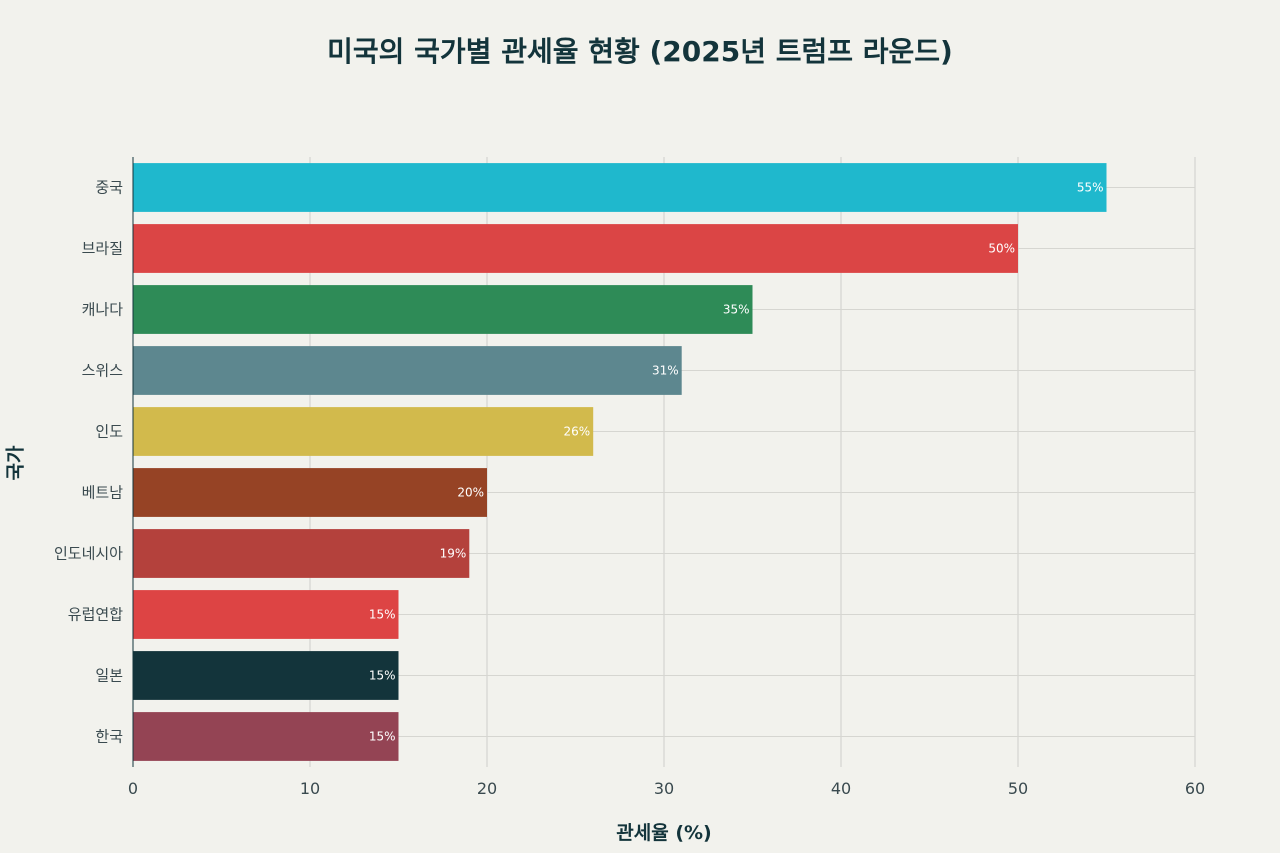 This screenshot has height=853, width=1280. What do you see at coordinates (103, 371) in the screenshot?
I see `category-label: 스위스` at bounding box center [103, 371].